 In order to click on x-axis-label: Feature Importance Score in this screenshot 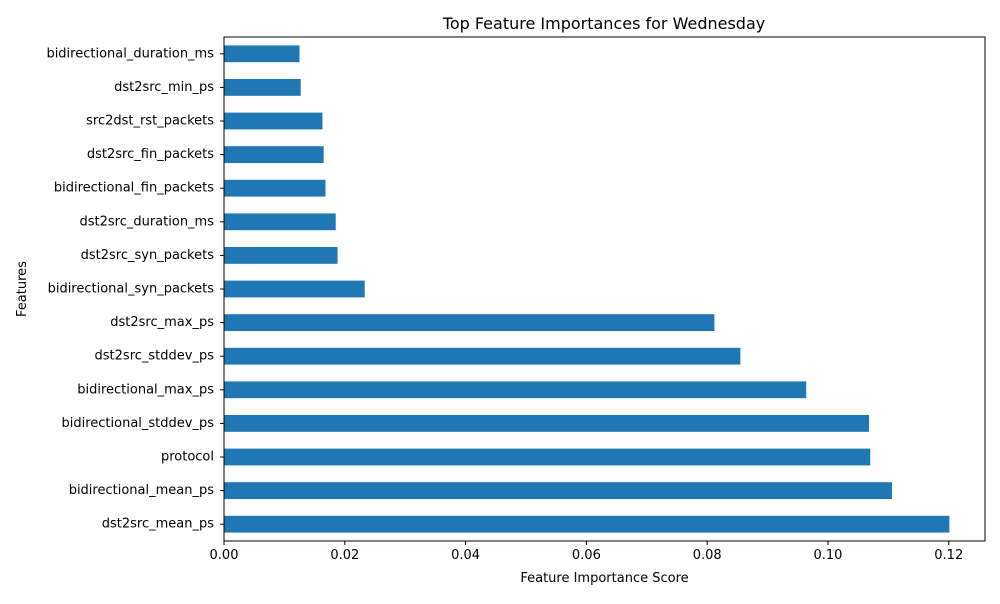, I will do `click(604, 578)`.